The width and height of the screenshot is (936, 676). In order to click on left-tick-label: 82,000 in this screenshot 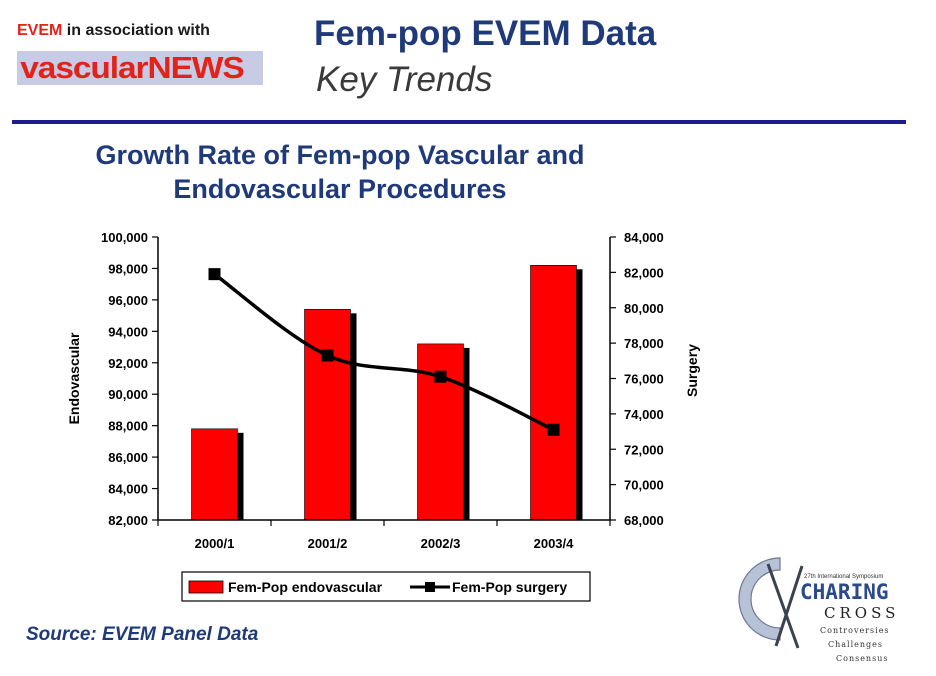, I will do `click(128, 520)`.